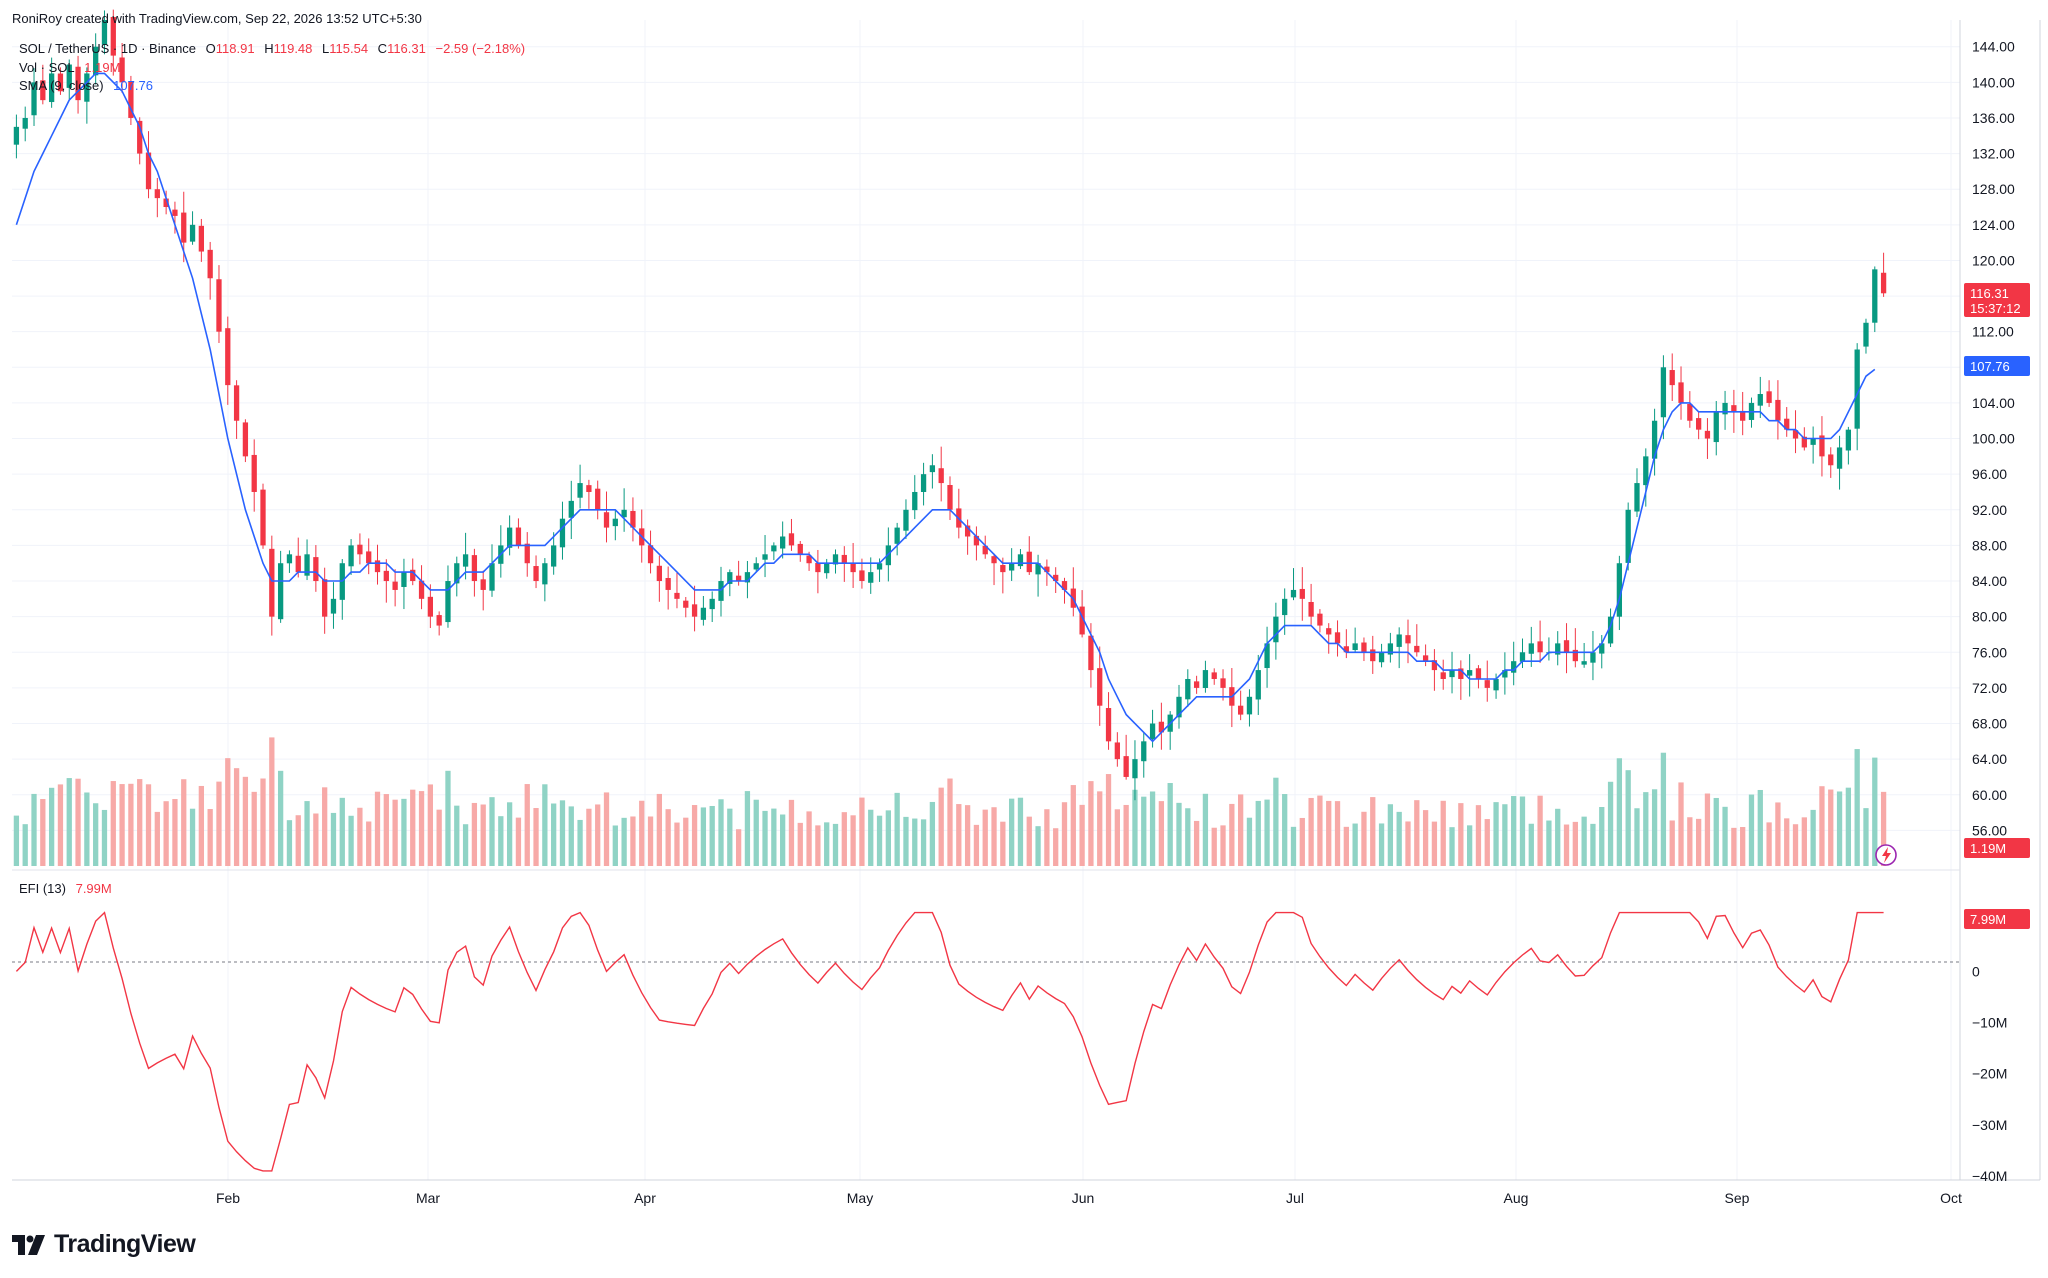  Describe the element at coordinates (1997, 848) in the screenshot. I see `volume-tag: 1.19M` at that location.